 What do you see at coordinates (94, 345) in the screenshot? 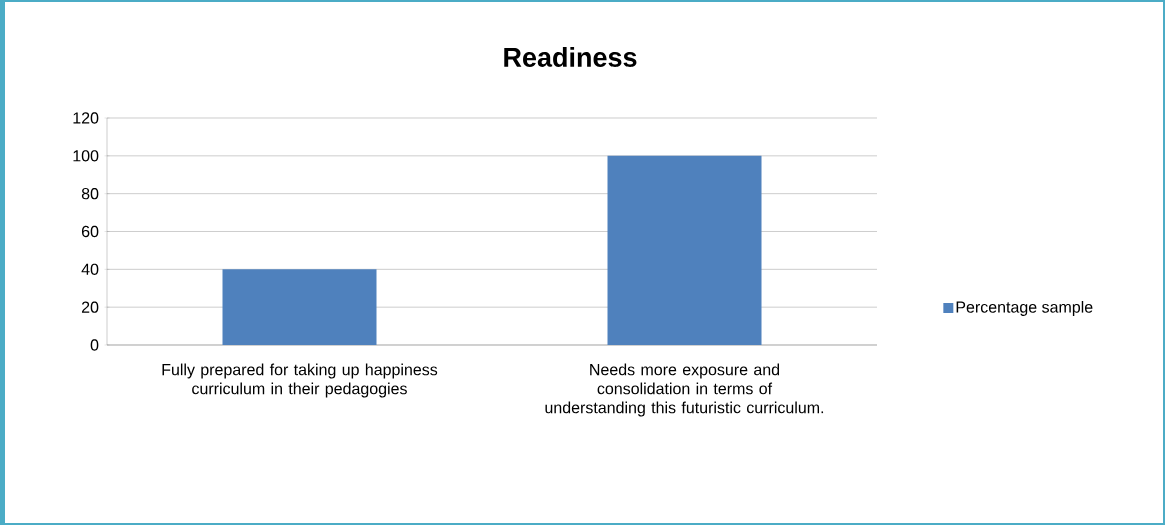
I see `y-tick-label: 0` at bounding box center [94, 345].